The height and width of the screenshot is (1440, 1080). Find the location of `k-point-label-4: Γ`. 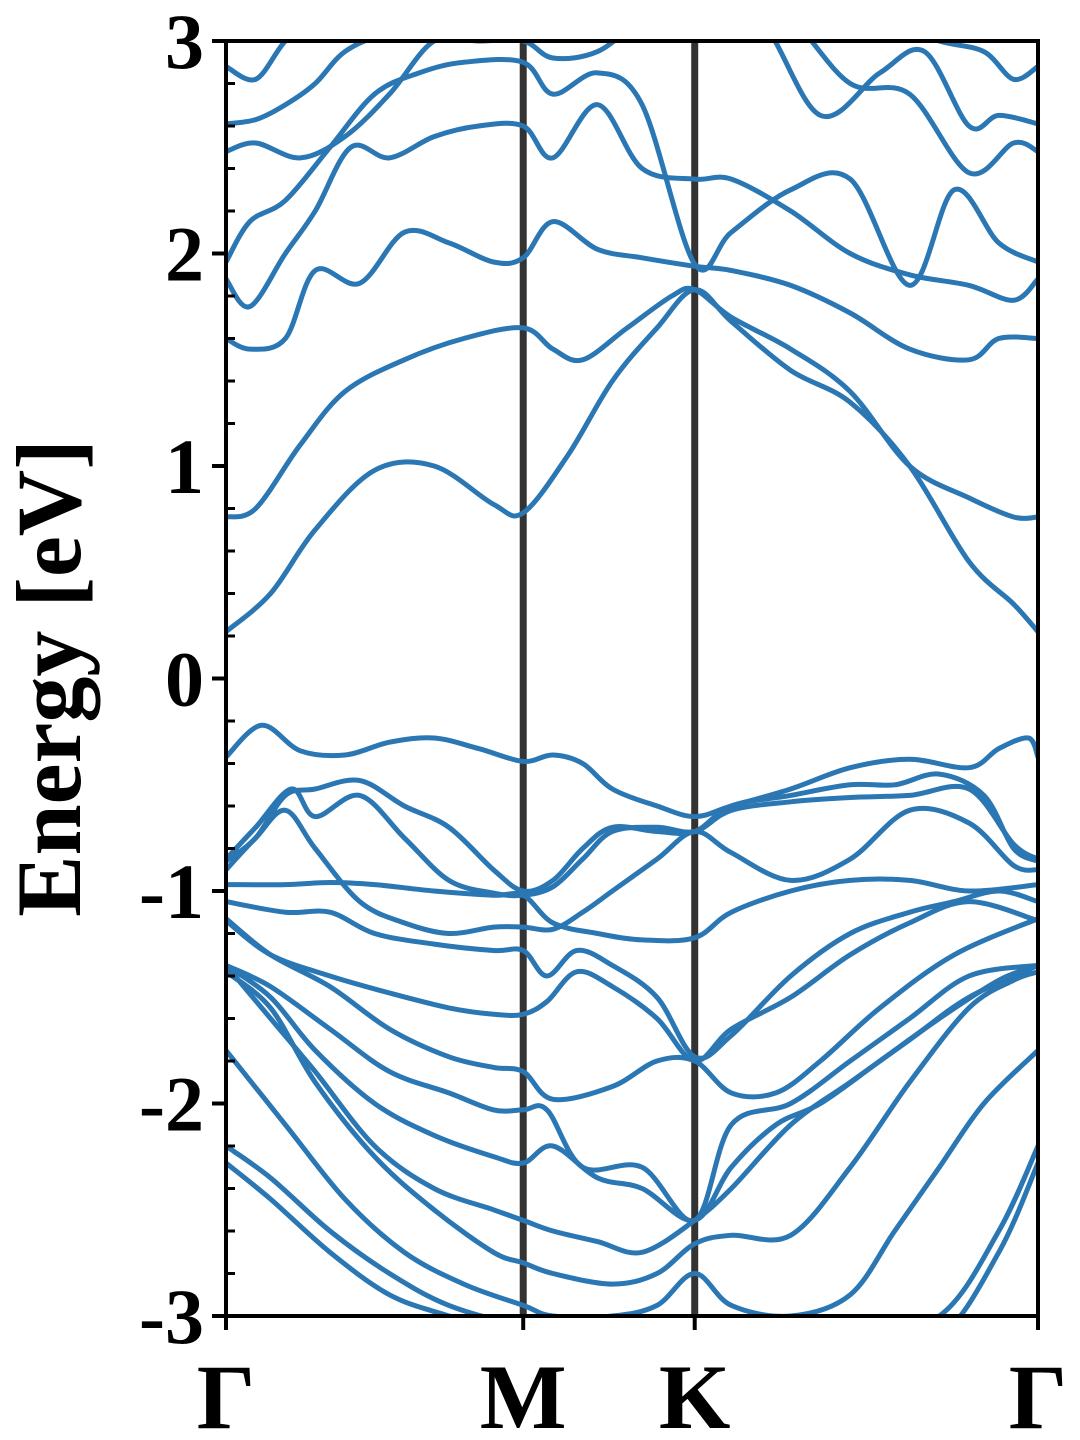

k-point-label-4: Γ is located at coordinates (1038, 1393).